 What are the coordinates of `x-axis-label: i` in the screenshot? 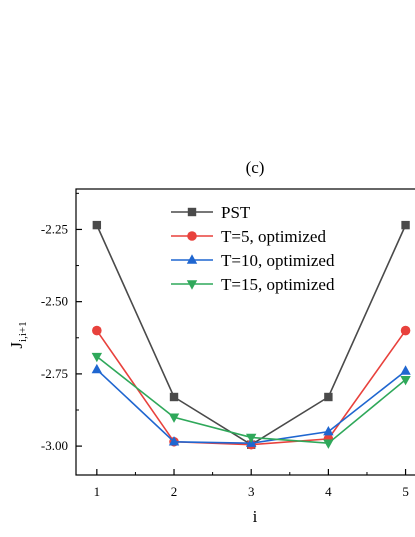 It's located at (255, 516).